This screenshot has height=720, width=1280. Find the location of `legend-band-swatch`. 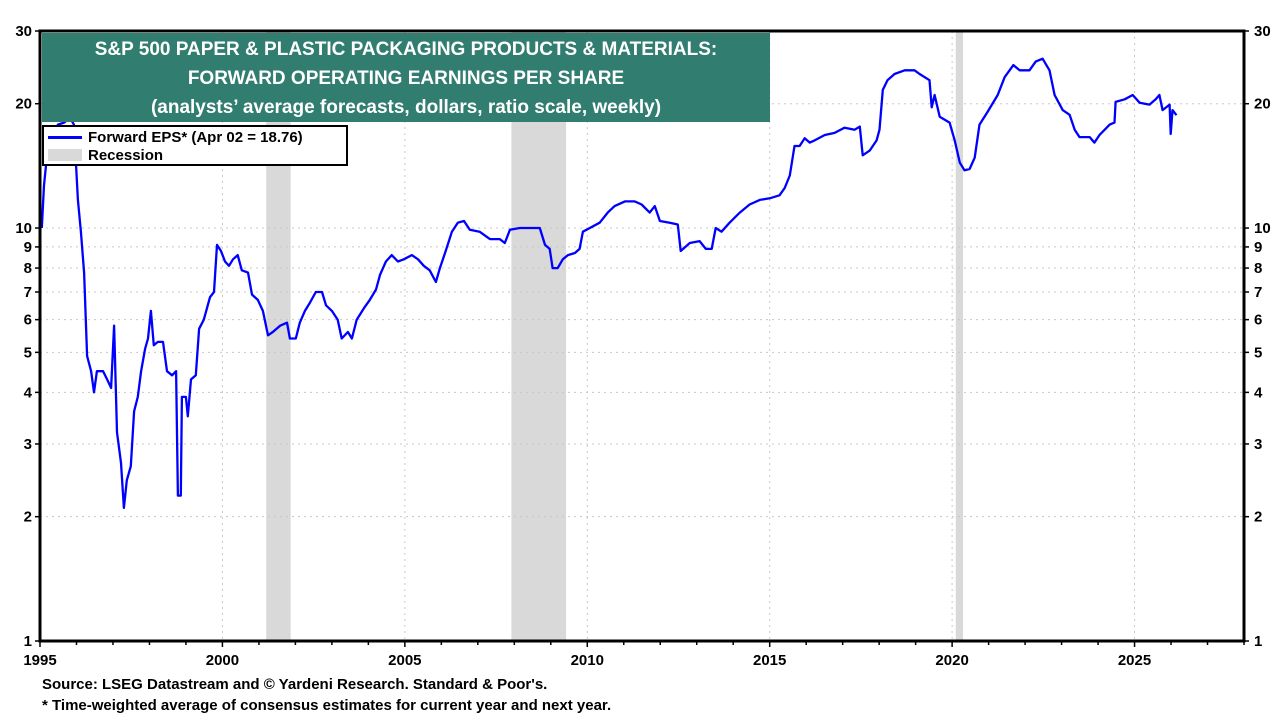

legend-band-swatch is located at coordinates (65, 155).